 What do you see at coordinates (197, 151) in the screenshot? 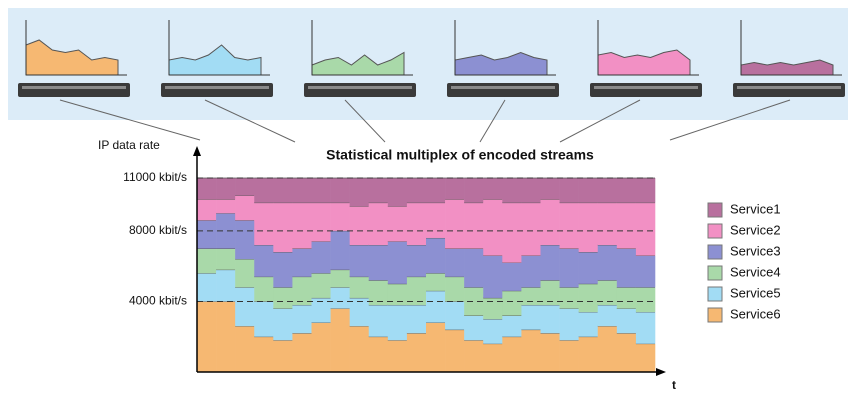
I see `y-arrow` at bounding box center [197, 151].